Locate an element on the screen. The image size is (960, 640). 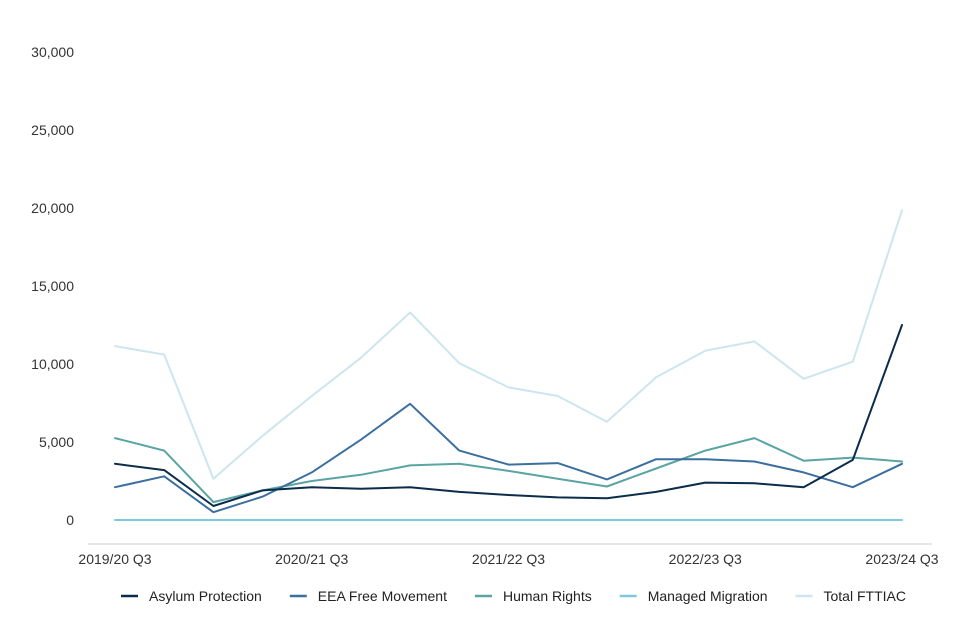
y-tick-label: 10,000 is located at coordinates (52, 364).